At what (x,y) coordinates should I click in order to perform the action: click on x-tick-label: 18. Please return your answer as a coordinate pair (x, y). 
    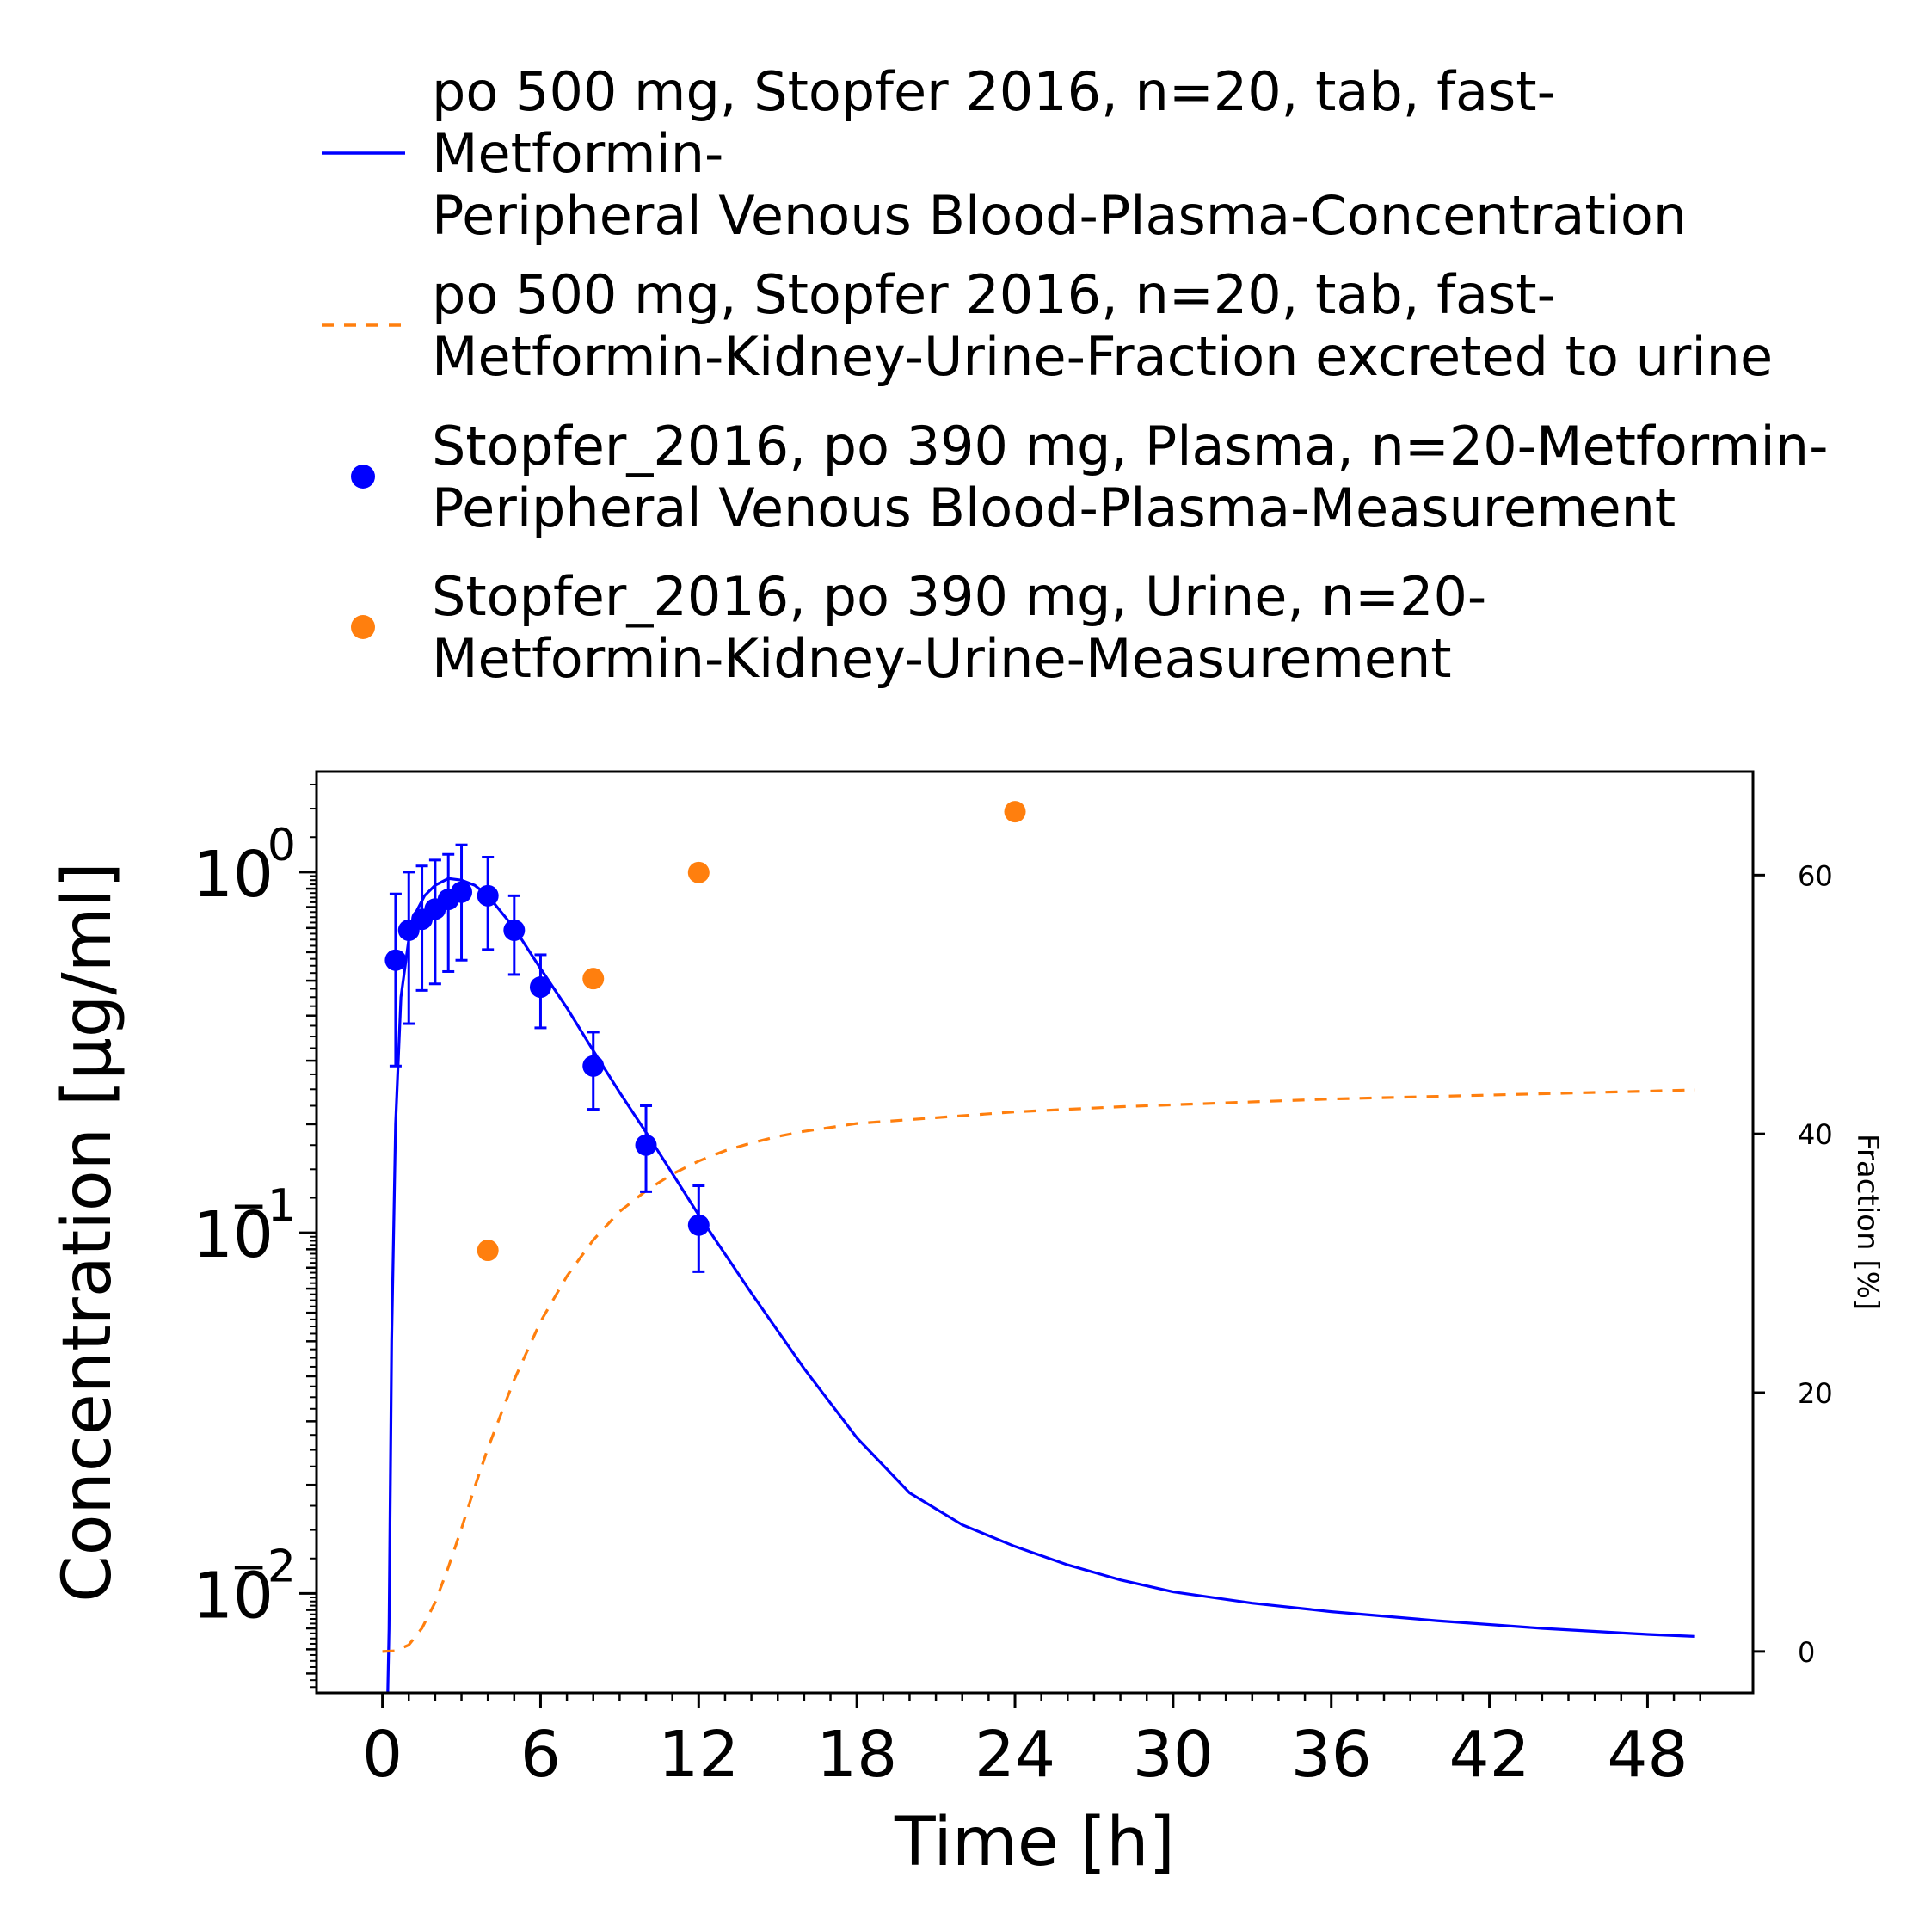
    Looking at the image, I should click on (857, 1755).